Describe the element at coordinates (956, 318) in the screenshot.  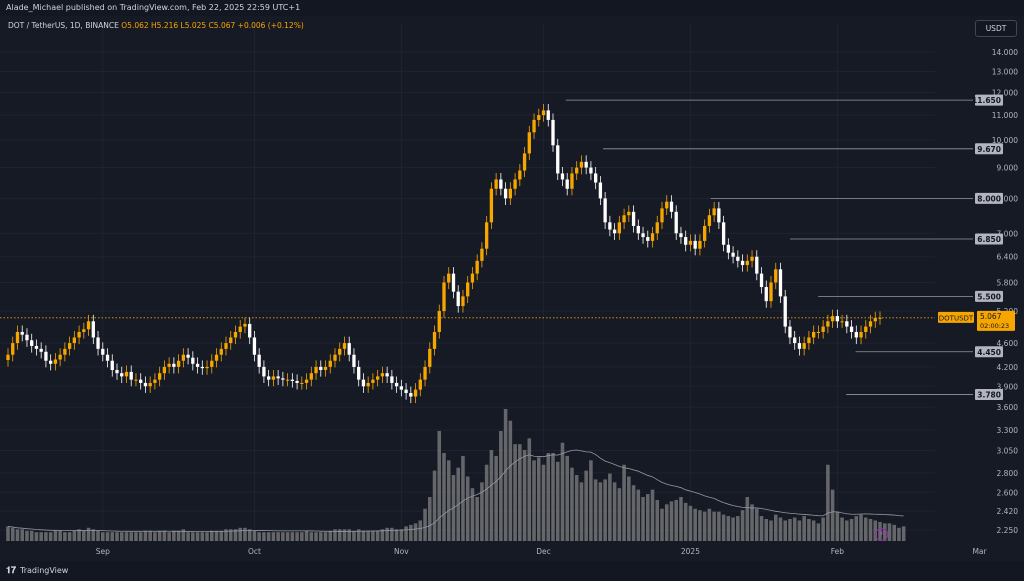
I see `symbol-tag: DOTUSDT` at that location.